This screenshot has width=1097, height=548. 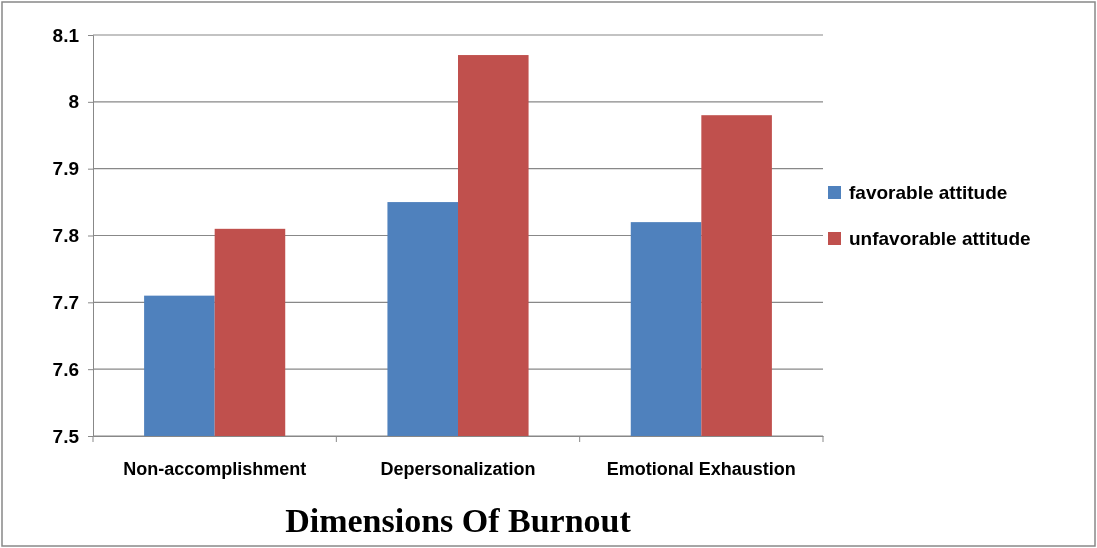 I want to click on x-tick-label: Depersonalization, so click(x=458, y=469).